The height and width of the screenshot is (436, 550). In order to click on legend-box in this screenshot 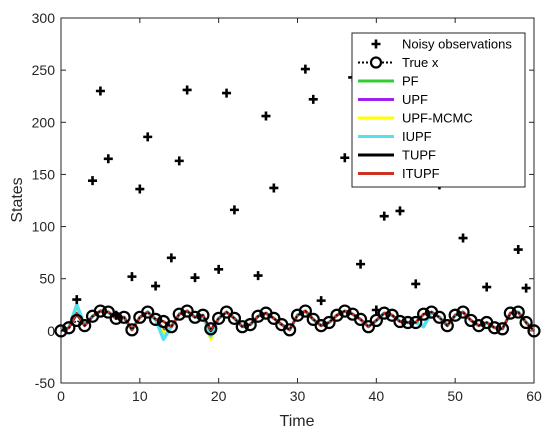, I will do `click(438, 110)`.